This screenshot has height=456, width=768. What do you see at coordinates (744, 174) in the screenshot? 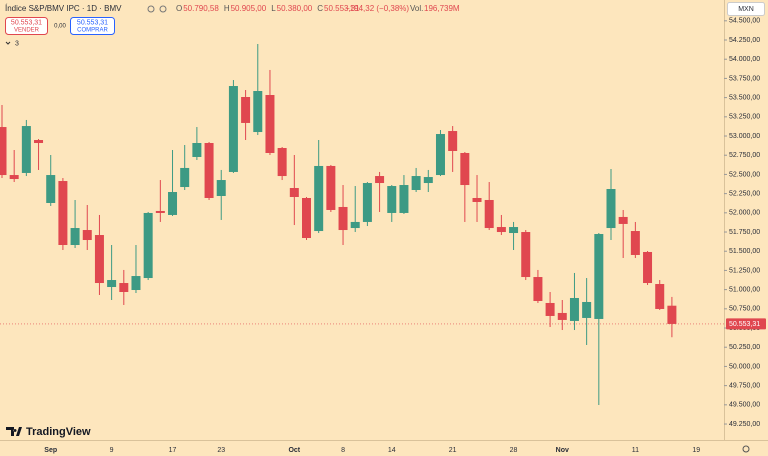
I see `y-tick-label: 52.500,00` at bounding box center [744, 174].